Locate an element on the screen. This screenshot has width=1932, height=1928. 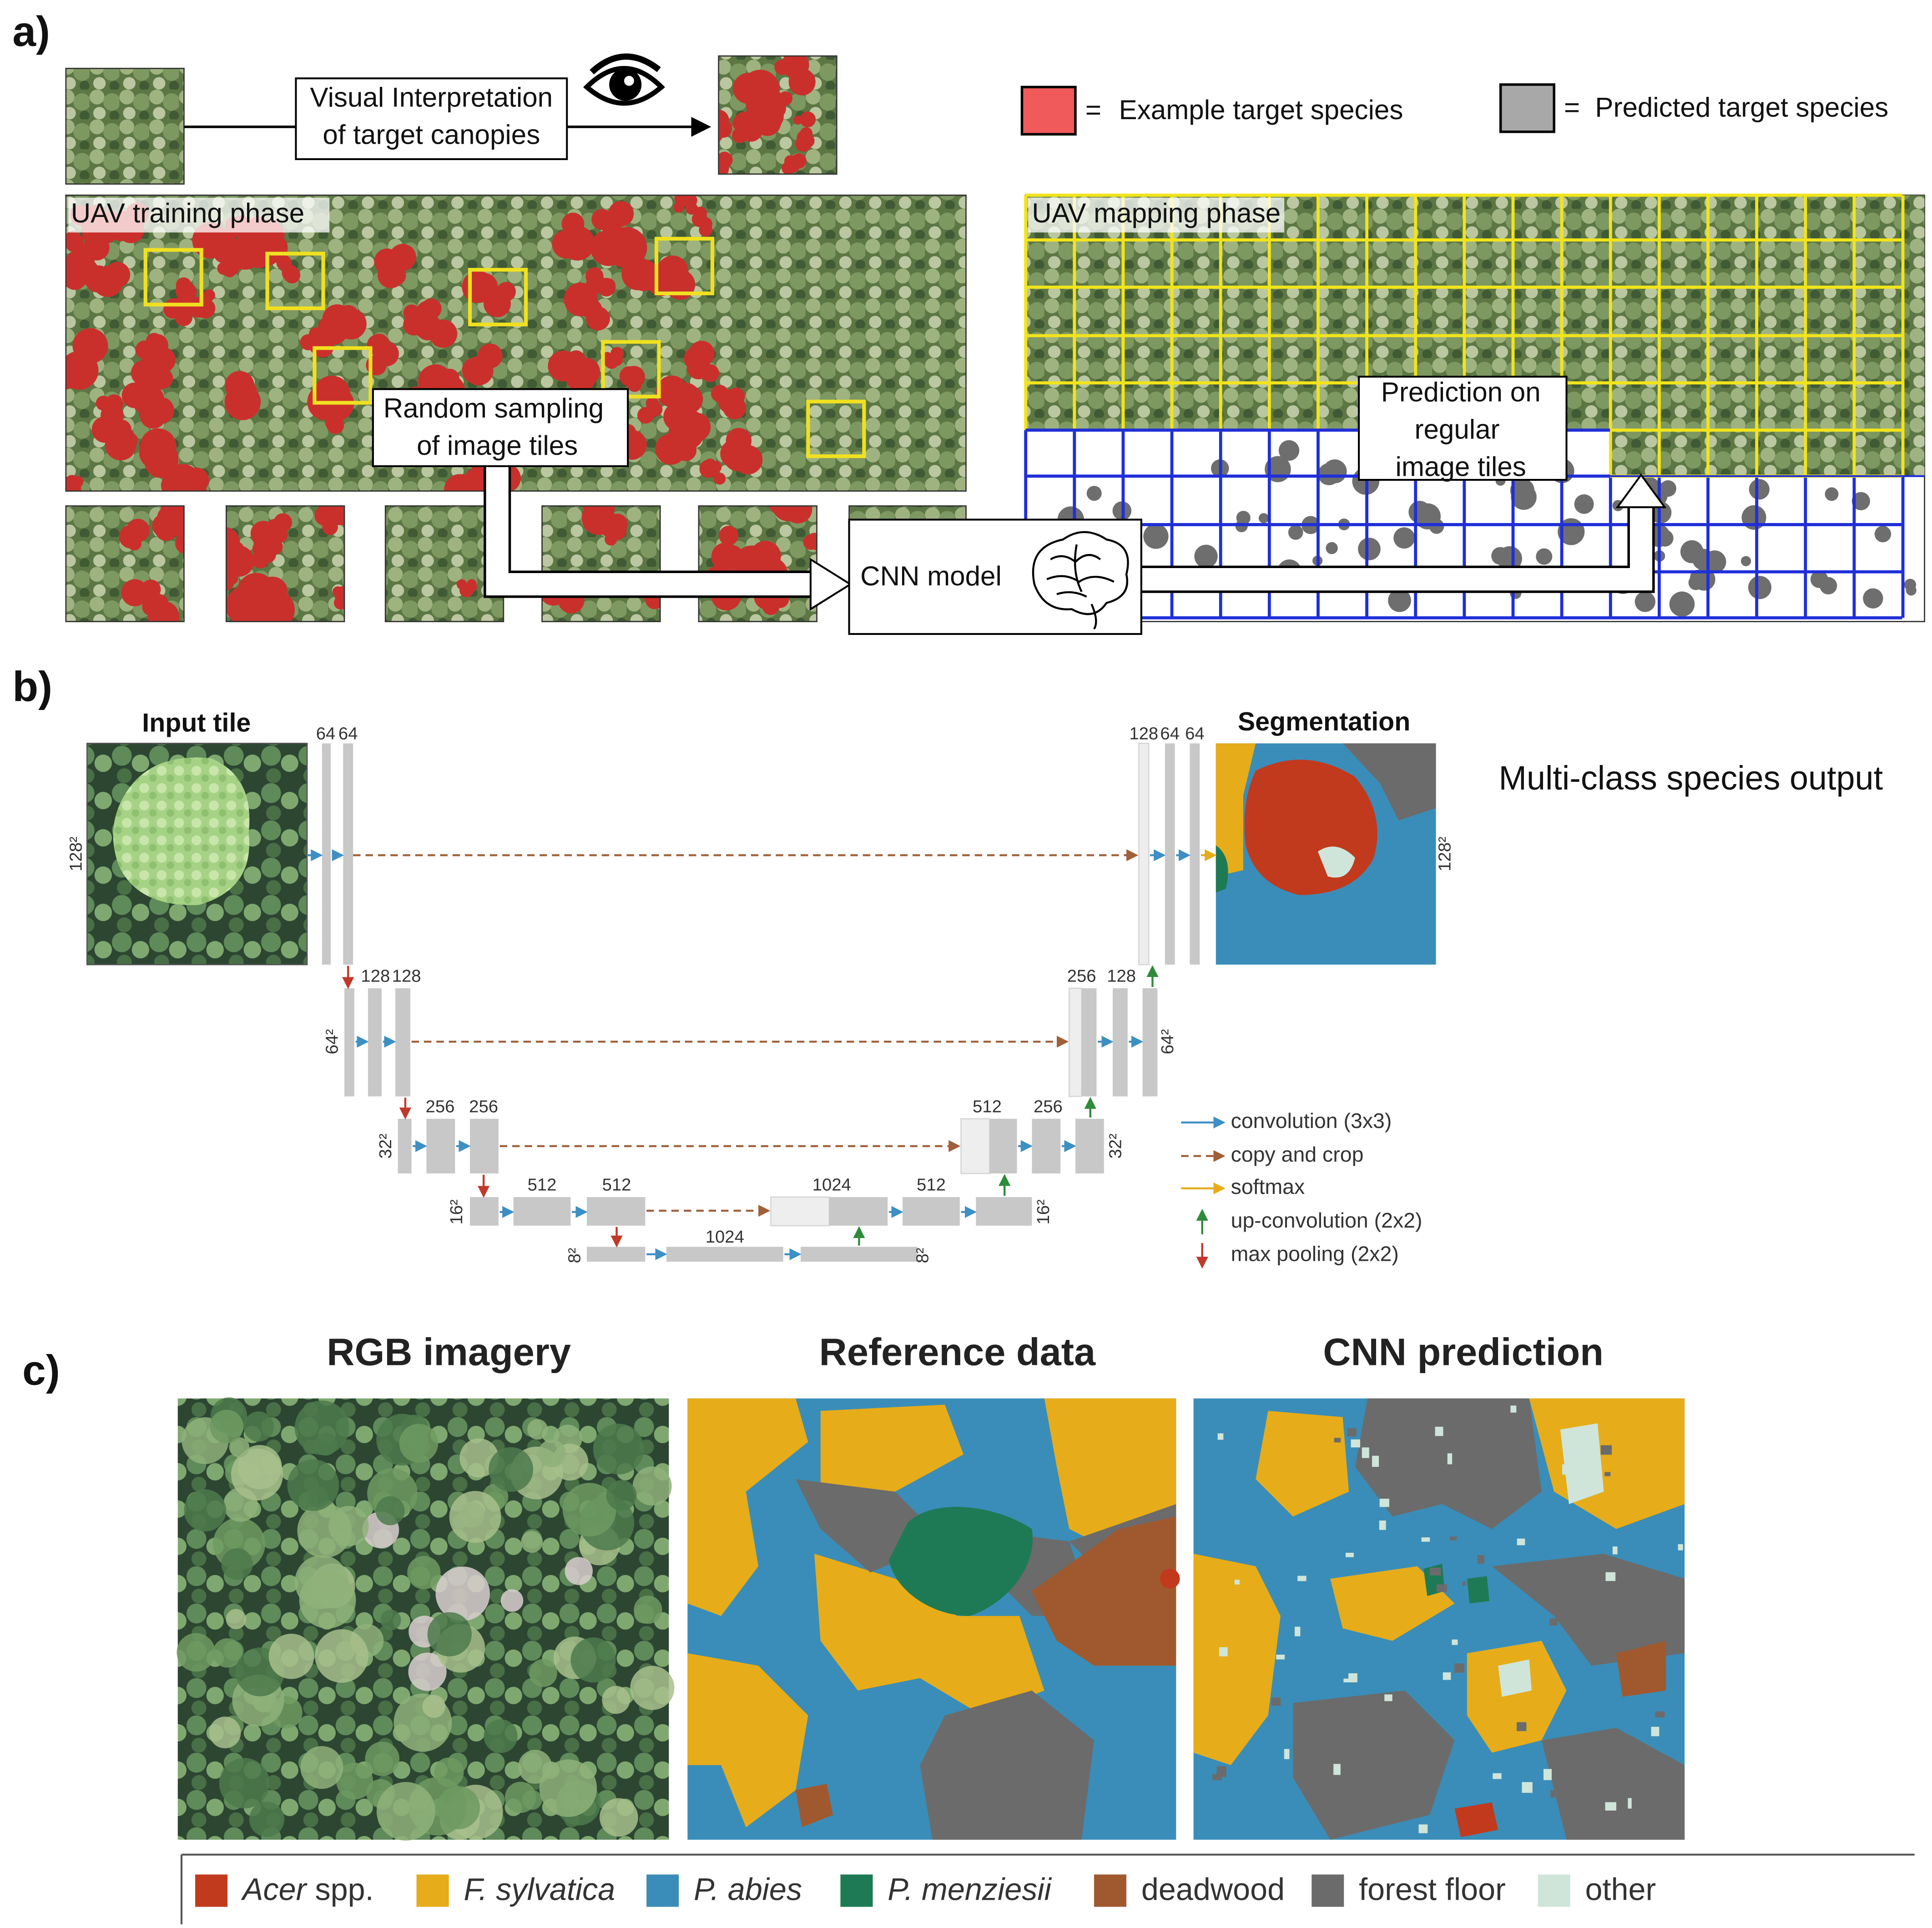
aerial-image is located at coordinates (601, 564).